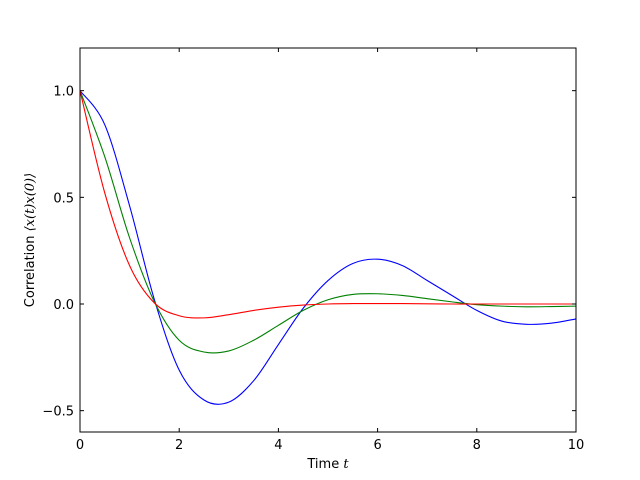 The width and height of the screenshot is (640, 480). What do you see at coordinates (477, 445) in the screenshot?
I see `x-tick-label: 8` at bounding box center [477, 445].